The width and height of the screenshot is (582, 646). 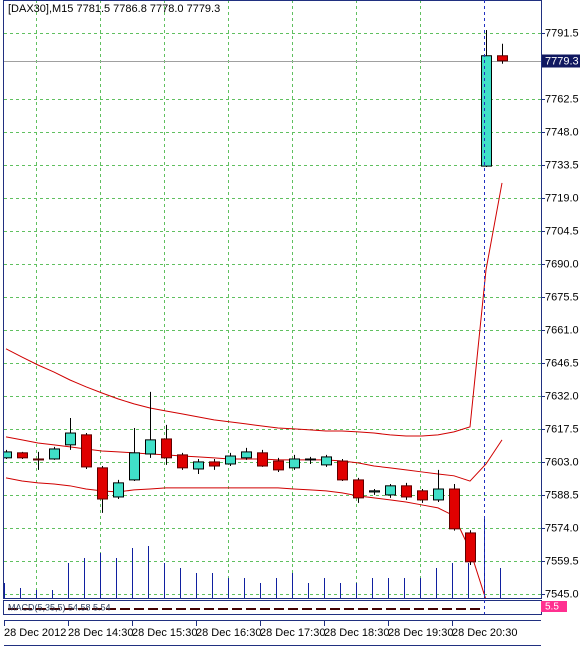 What do you see at coordinates (562, 594) in the screenshot?
I see `y-tick-label: 7545.0` at bounding box center [562, 594].